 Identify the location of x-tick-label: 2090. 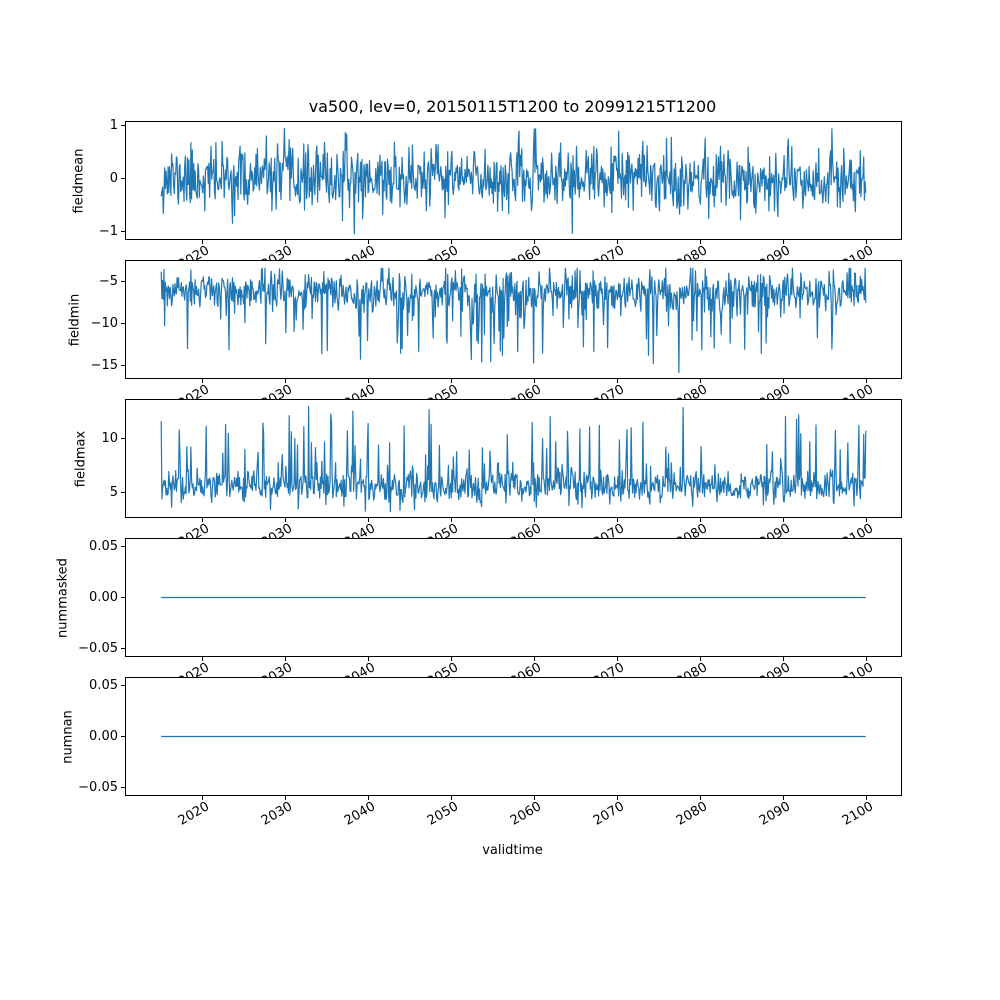
(775, 814).